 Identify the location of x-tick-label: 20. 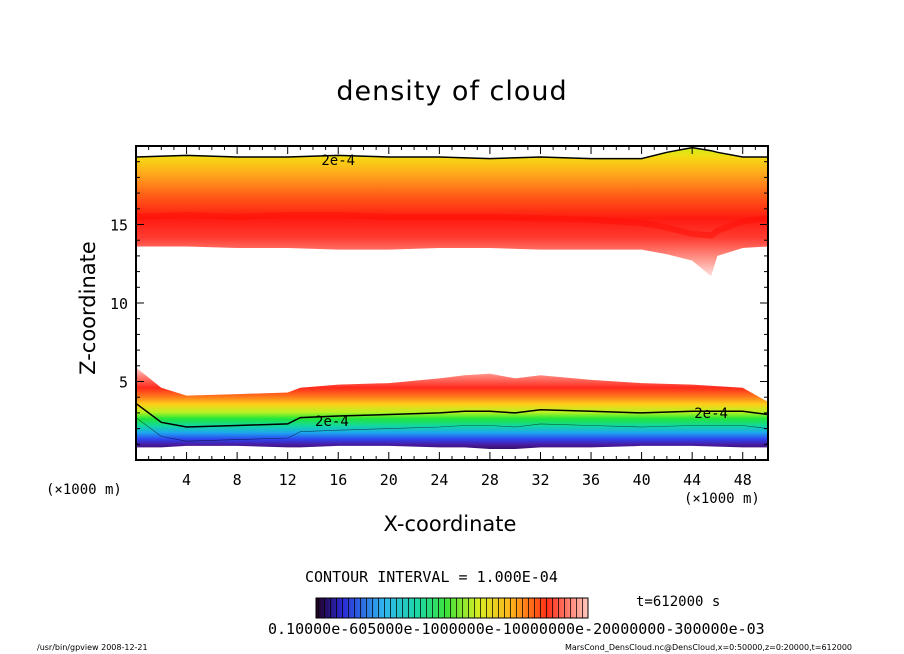
(389, 480).